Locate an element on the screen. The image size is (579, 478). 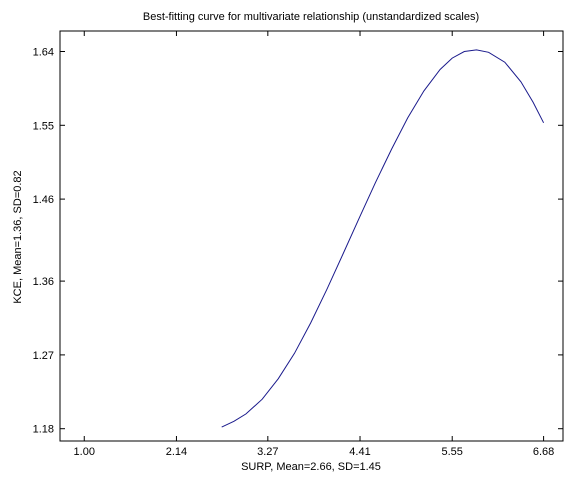
x-tick-label: 2.14 is located at coordinates (176, 452).